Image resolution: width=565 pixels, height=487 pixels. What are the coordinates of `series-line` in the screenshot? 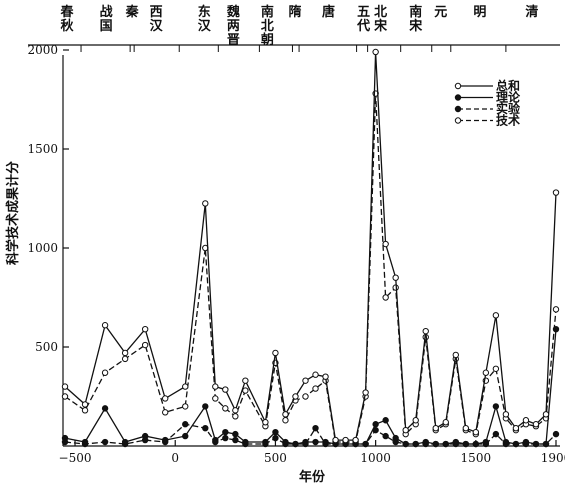 It's located at (310, 434).